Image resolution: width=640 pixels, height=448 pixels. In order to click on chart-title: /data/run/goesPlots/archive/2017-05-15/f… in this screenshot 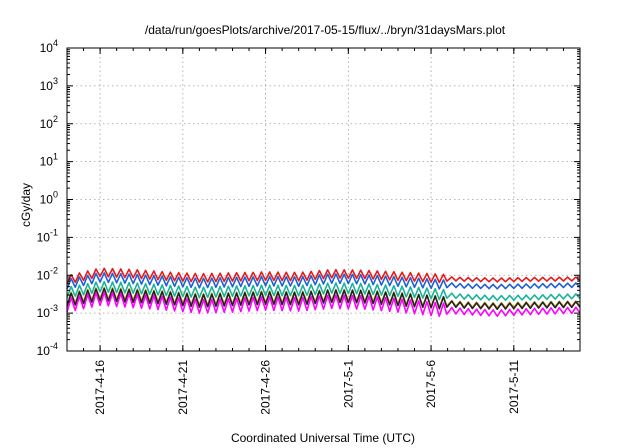, I will do `click(325, 30)`.